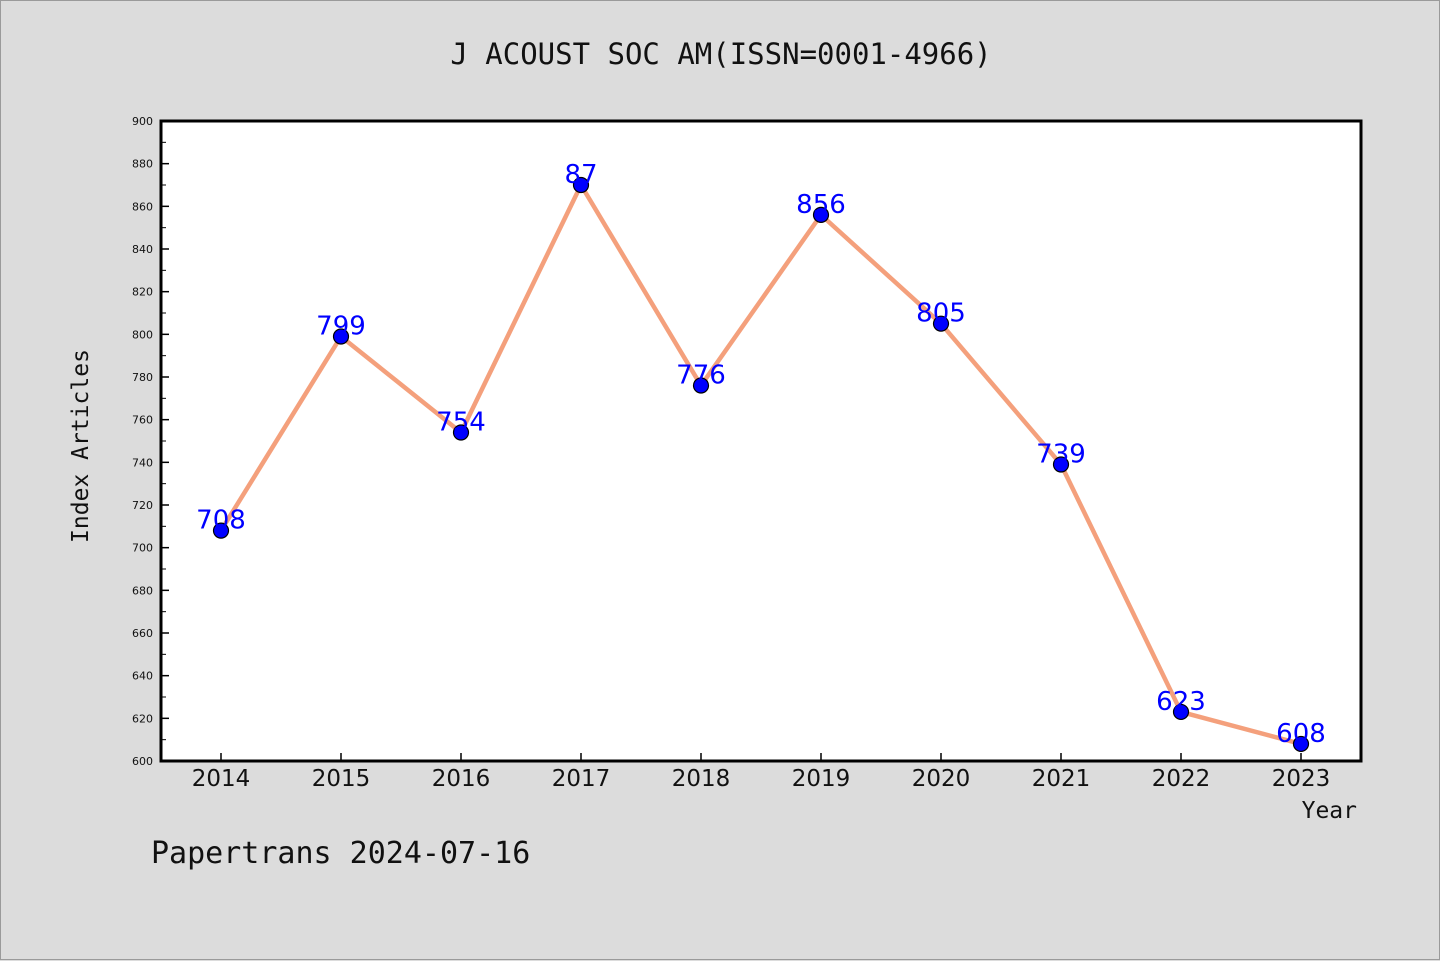 Image resolution: width=1440 pixels, height=961 pixels. Describe the element at coordinates (142, 505) in the screenshot. I see `y-tick-label: 720` at that location.